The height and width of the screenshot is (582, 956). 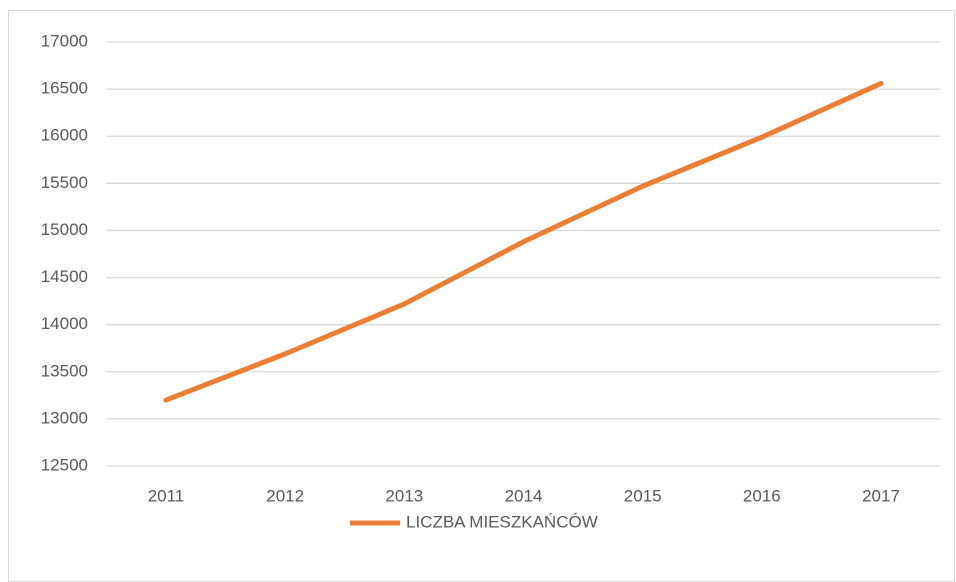 I want to click on x-tick-label: 2016, so click(x=762, y=495).